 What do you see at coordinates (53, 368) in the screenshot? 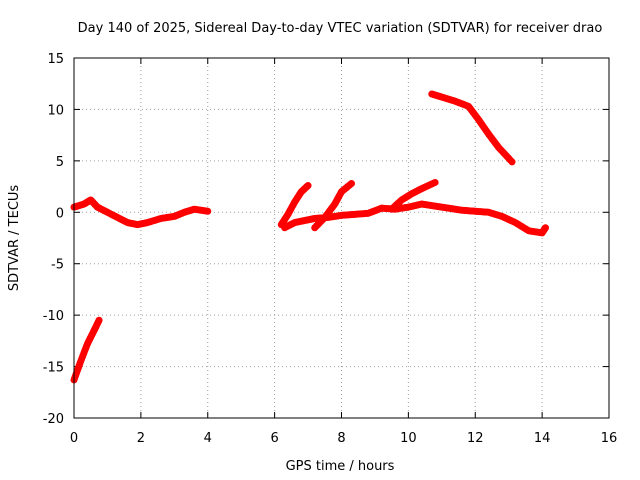
I see `y-tick-label: -15` at bounding box center [53, 368].